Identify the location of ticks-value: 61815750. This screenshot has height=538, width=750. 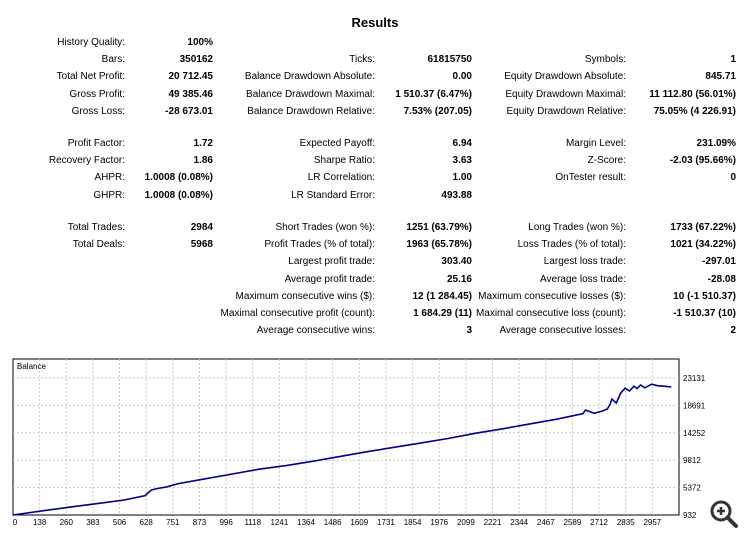
(450, 59).